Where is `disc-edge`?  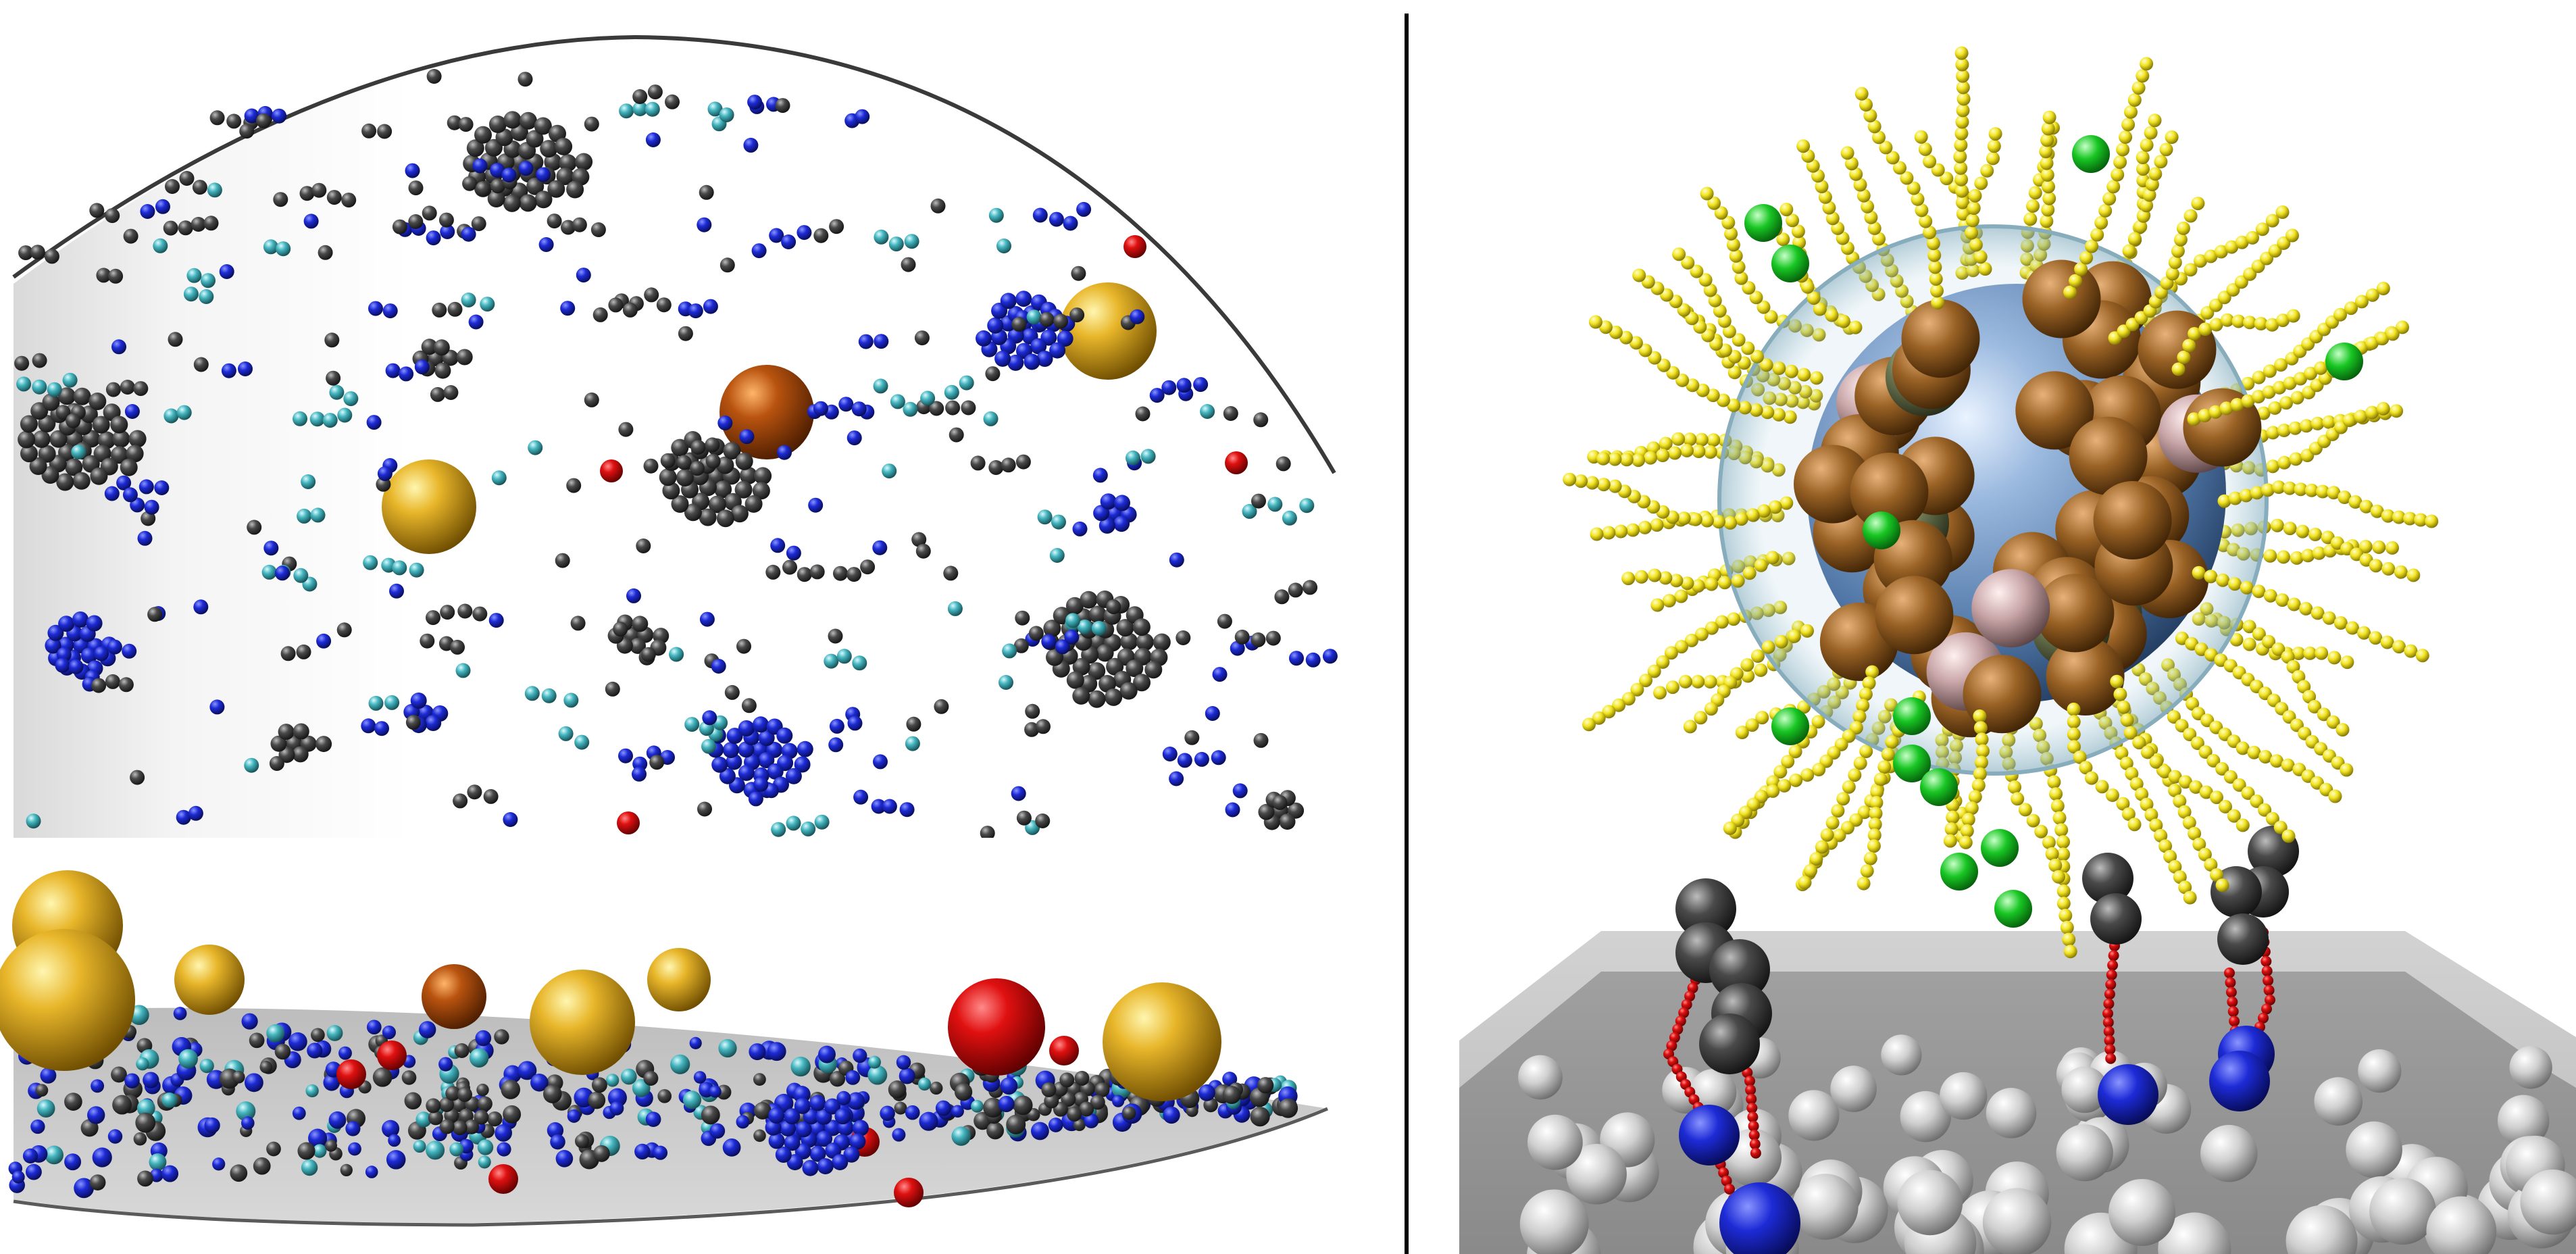 disc-edge is located at coordinates (670, 1167).